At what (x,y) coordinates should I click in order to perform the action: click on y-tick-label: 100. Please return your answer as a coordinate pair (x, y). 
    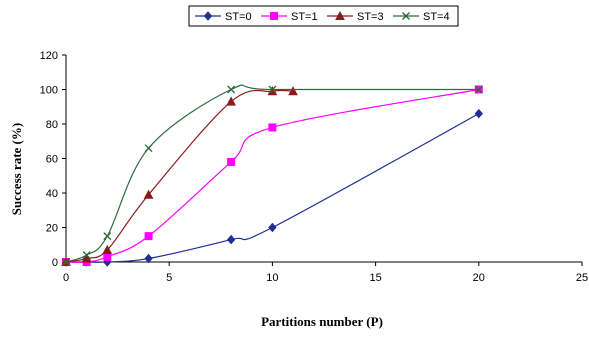
    Looking at the image, I should click on (49, 91).